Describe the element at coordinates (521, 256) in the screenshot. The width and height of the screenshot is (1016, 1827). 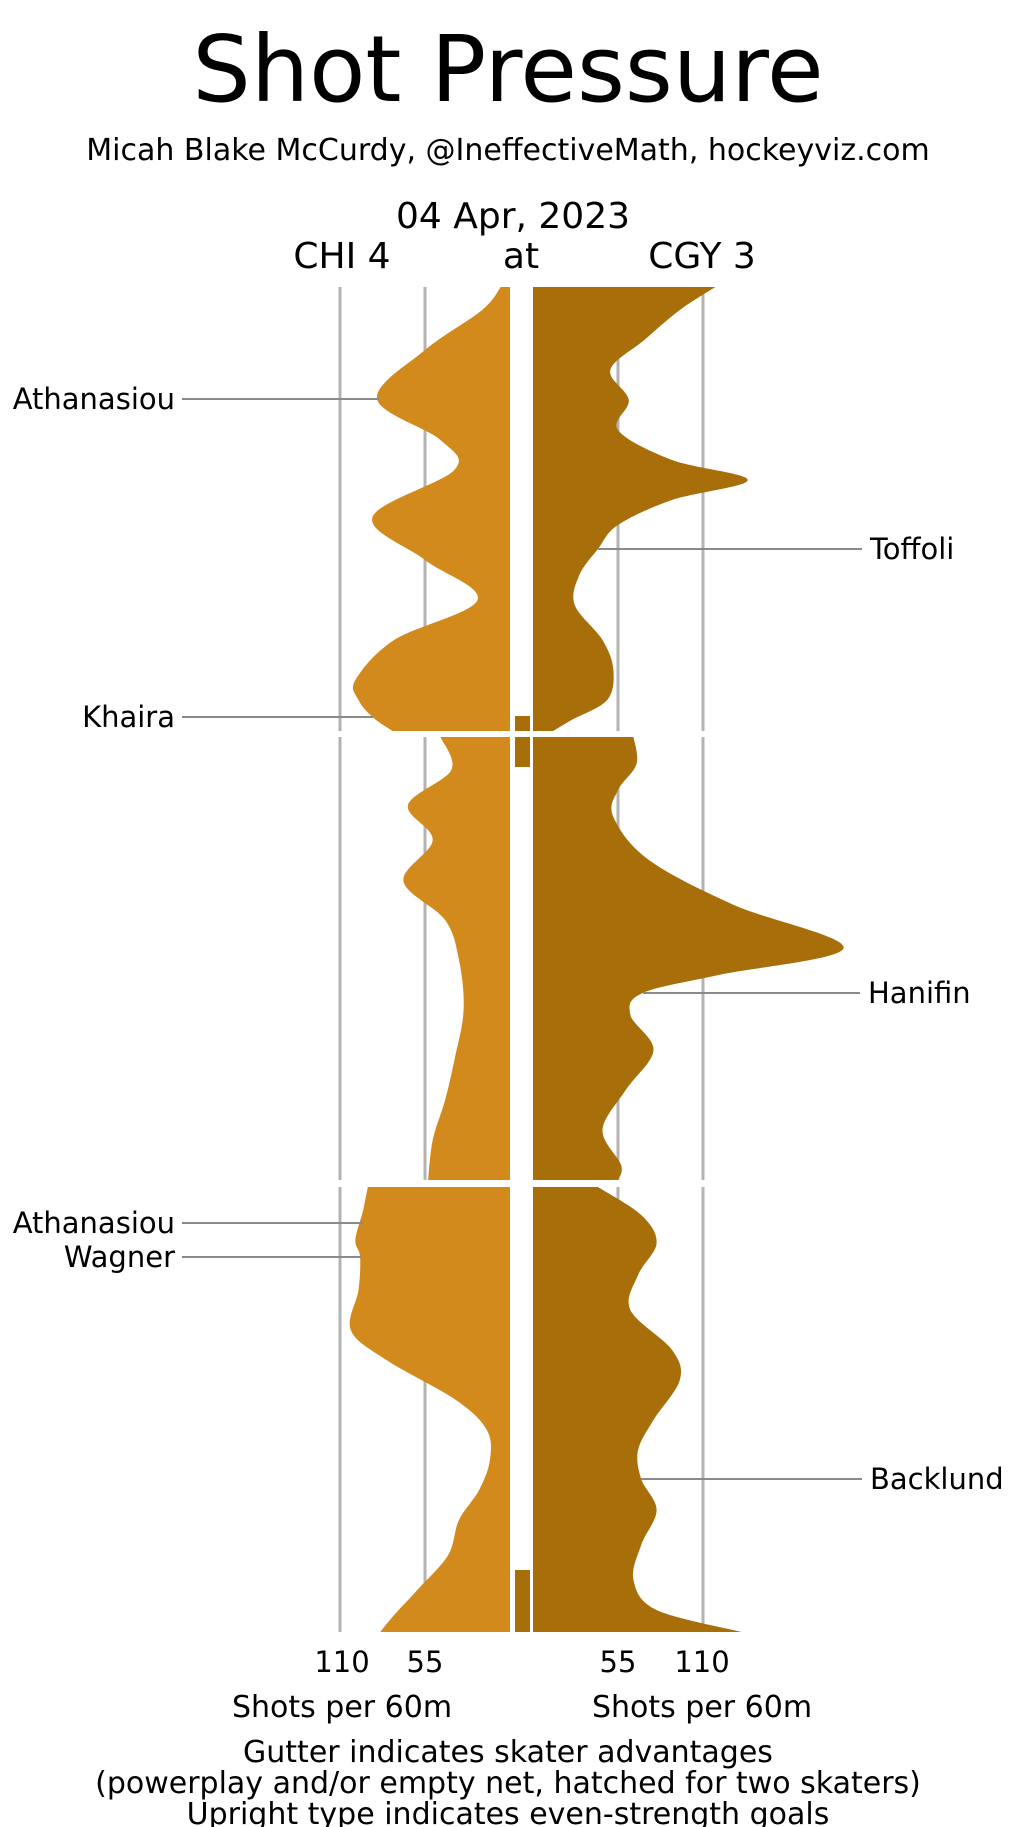
I see `at-label: at` at that location.